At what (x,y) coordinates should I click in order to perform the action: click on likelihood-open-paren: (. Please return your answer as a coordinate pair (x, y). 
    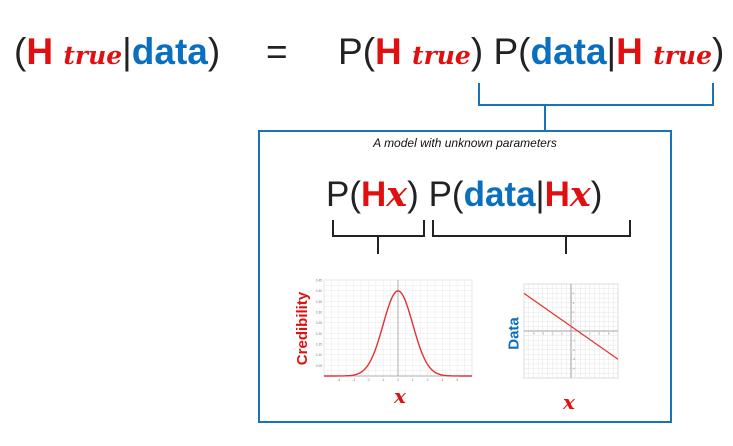
    Looking at the image, I should click on (524, 51).